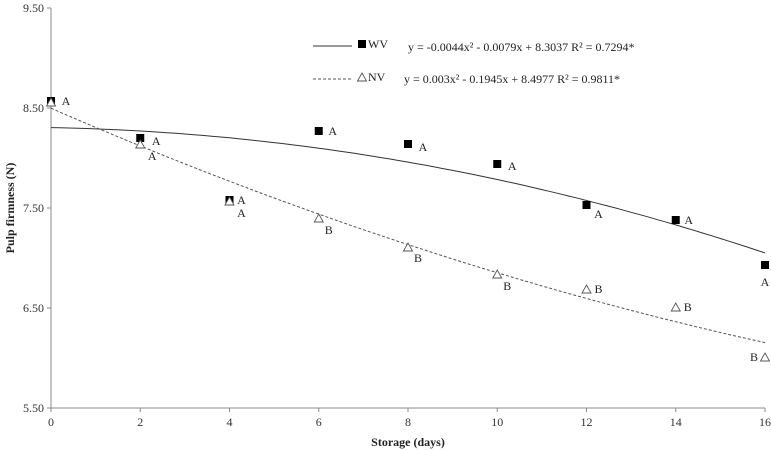 The image size is (771, 450). What do you see at coordinates (362, 77) in the screenshot?
I see `legend-nv-marker` at bounding box center [362, 77].